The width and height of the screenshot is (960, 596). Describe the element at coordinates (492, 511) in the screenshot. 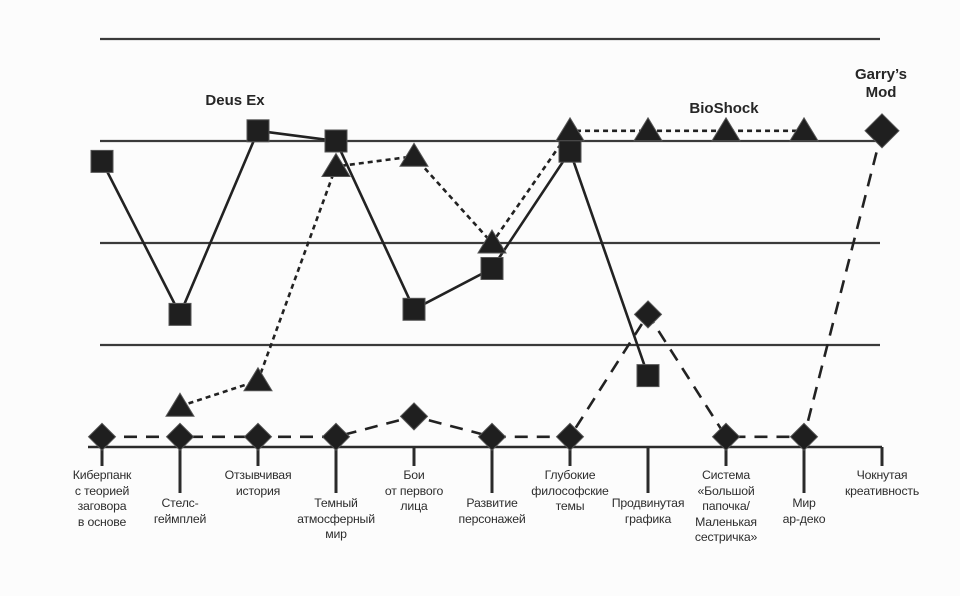

I see `category-label: Развитие персонажей` at that location.